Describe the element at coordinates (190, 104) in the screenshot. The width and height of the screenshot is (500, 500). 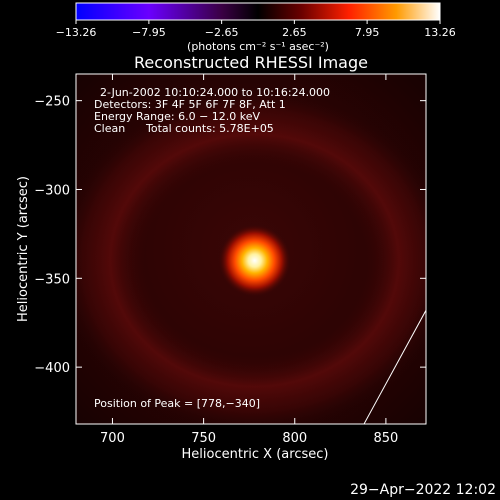
I see `annotation-detectors: Detectors: 3F 4F 5F 6F 7F 8F, Att 1` at that location.